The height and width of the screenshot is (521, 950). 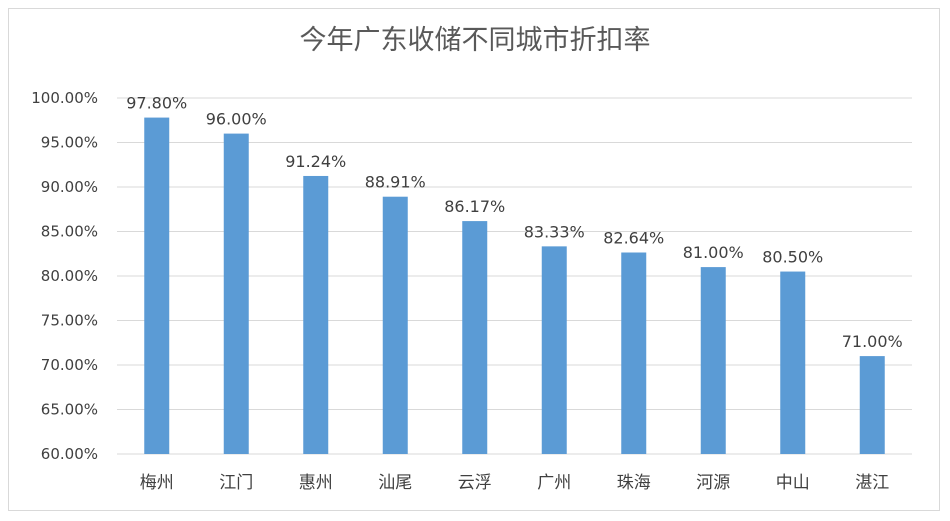 I want to click on chart-title: 今年广东收储不同城市折扣率, so click(x=475, y=40).